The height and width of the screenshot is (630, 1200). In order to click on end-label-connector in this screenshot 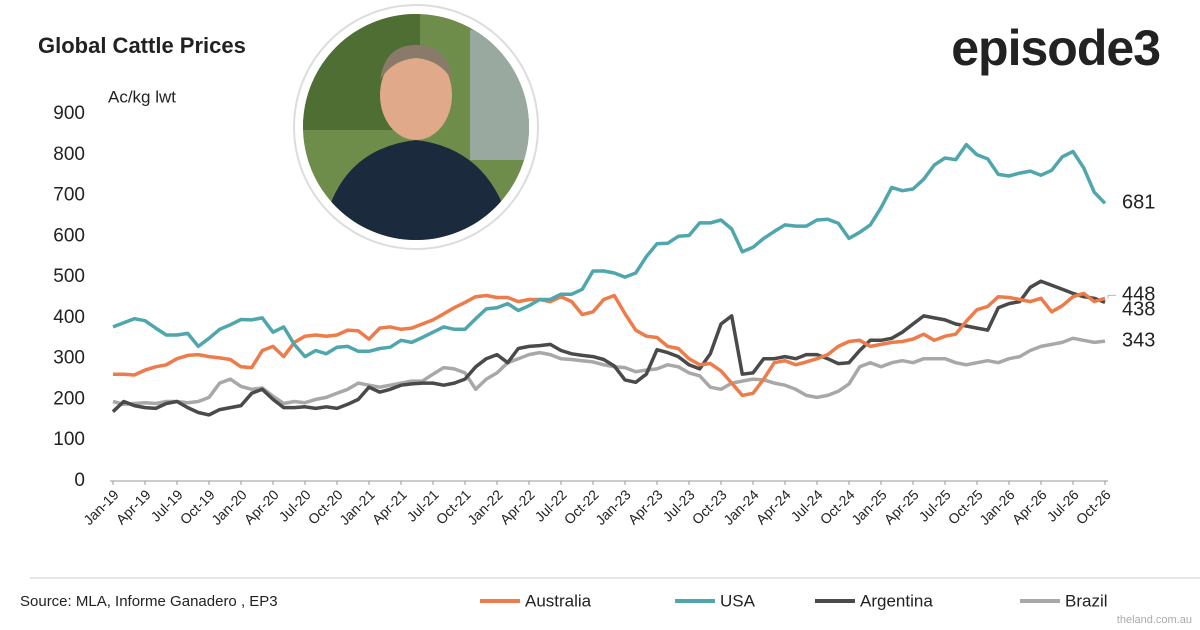, I will do `click(1111, 296)`.